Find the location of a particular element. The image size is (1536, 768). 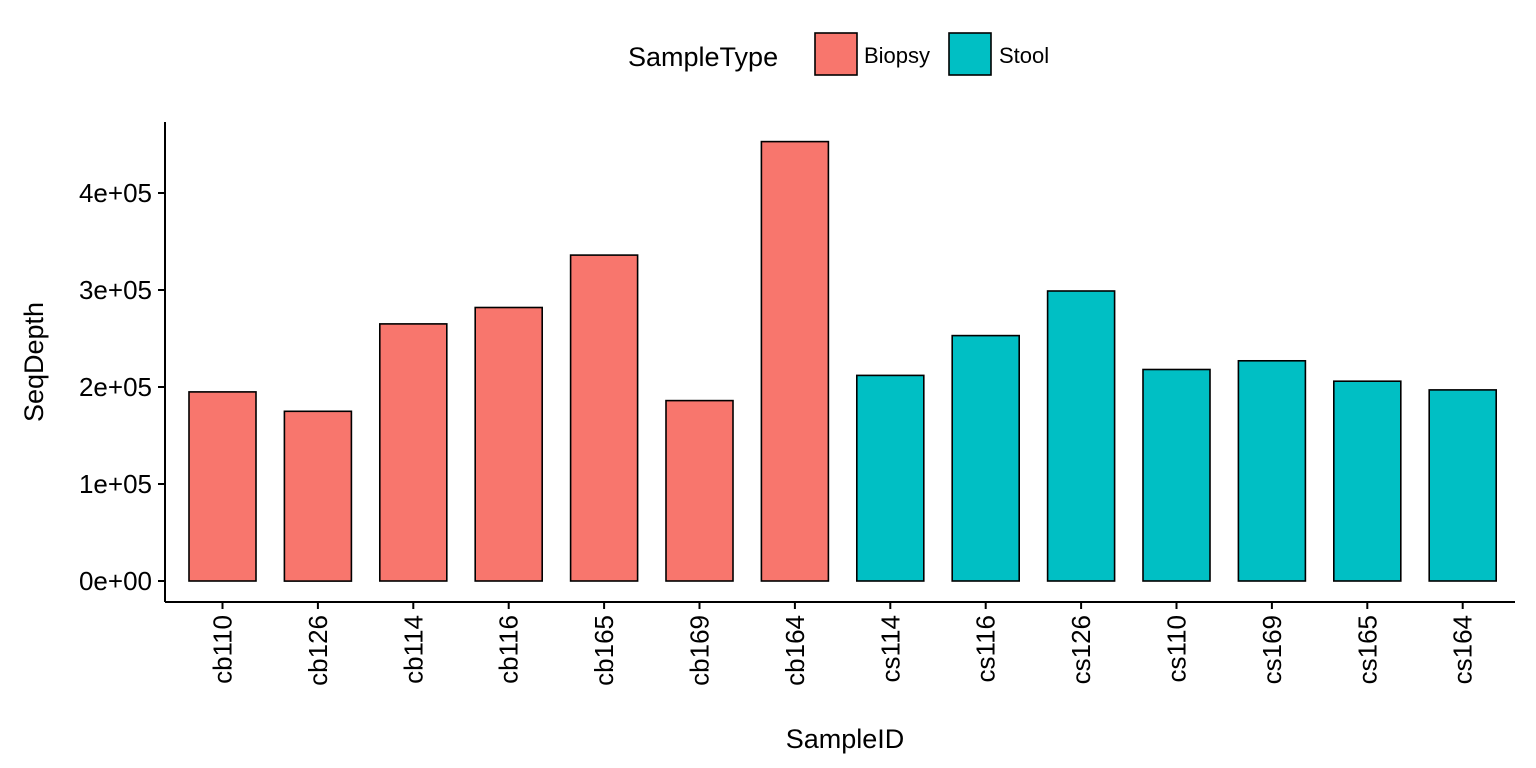

x-tick-label: cs116 is located at coordinates (986, 648).